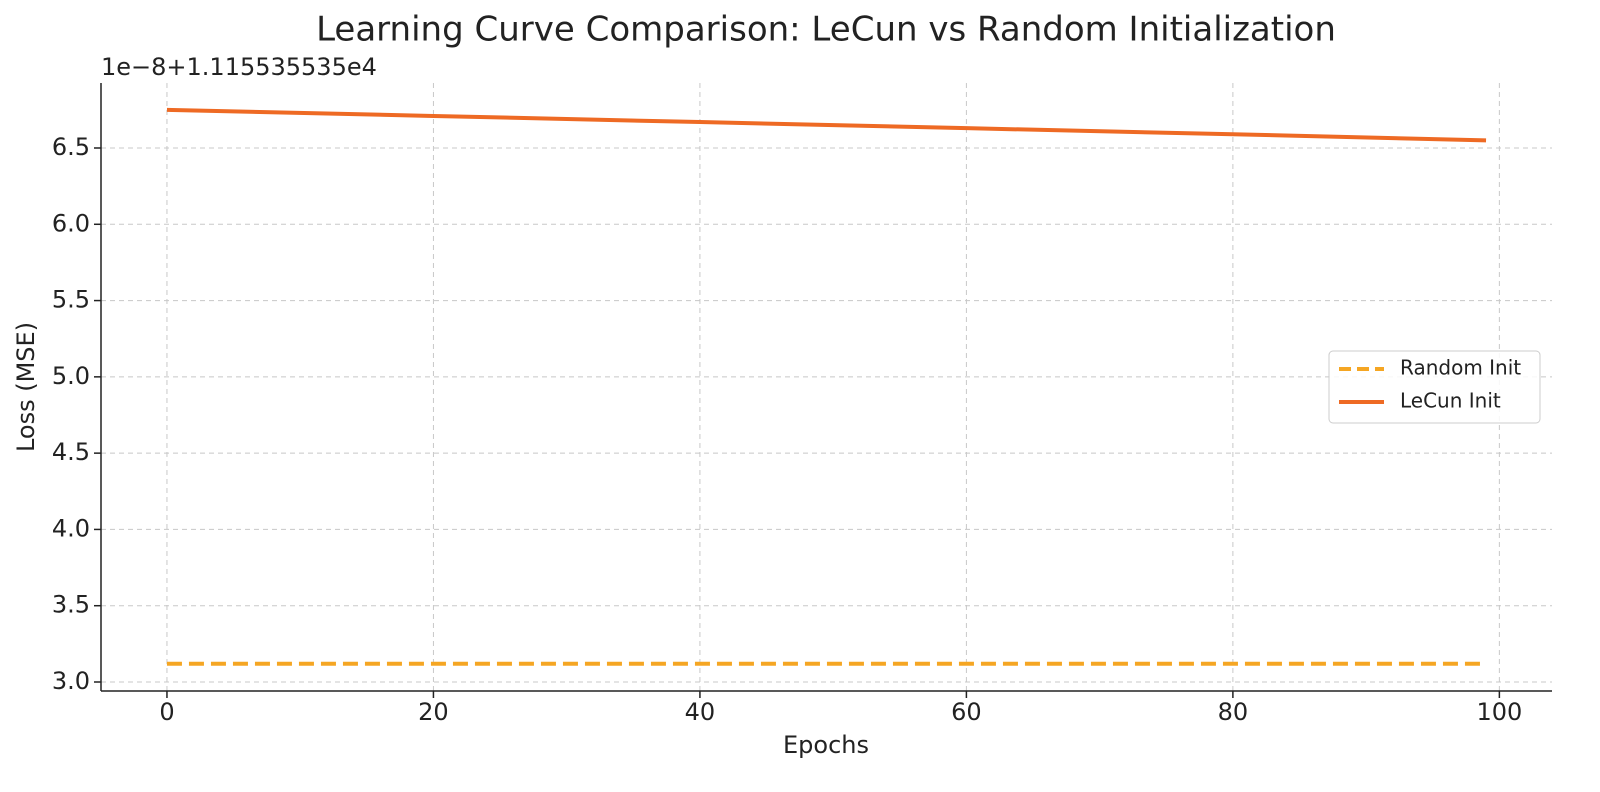 The width and height of the screenshot is (1600, 792). What do you see at coordinates (71, 605) in the screenshot?
I see `y-tick-label: 3.5` at bounding box center [71, 605].